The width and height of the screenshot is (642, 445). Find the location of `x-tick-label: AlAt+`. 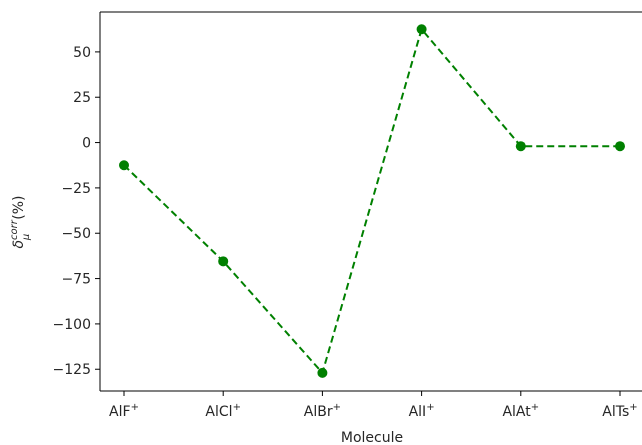

x-tick-label: AlAt+ is located at coordinates (520, 411).